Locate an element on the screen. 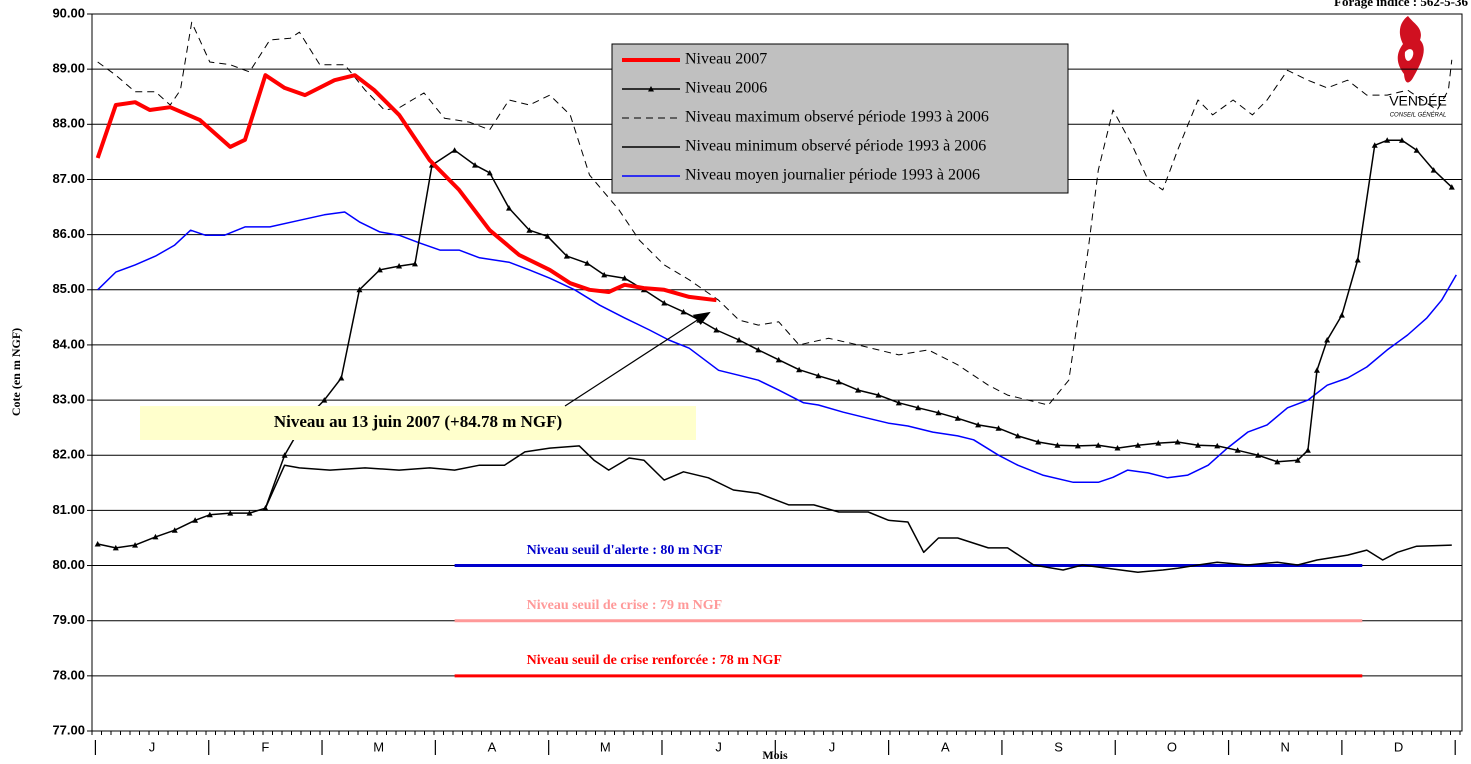  y-tick-label: 84.00 is located at coordinates (68, 343).